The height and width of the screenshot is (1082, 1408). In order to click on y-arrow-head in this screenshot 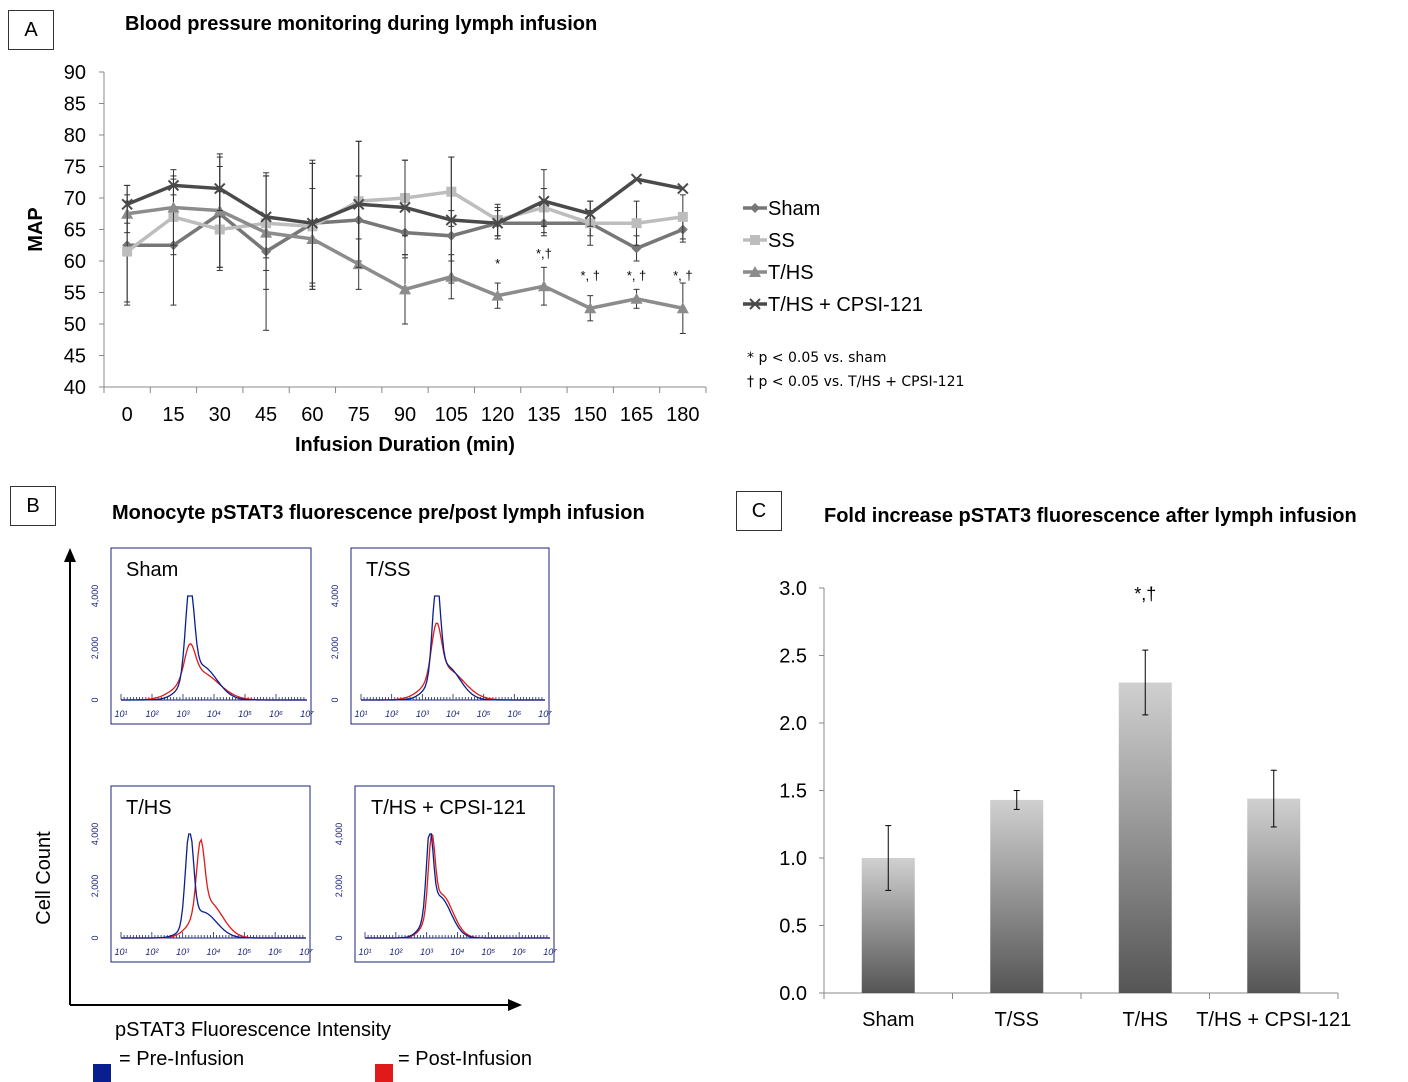, I will do `click(70, 555)`.